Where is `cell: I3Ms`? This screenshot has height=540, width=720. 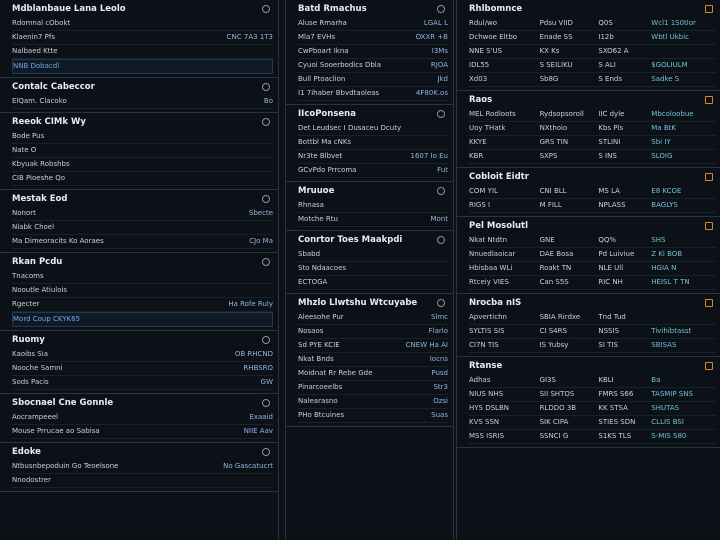
cell: I3Ms is located at coordinates (439, 51).